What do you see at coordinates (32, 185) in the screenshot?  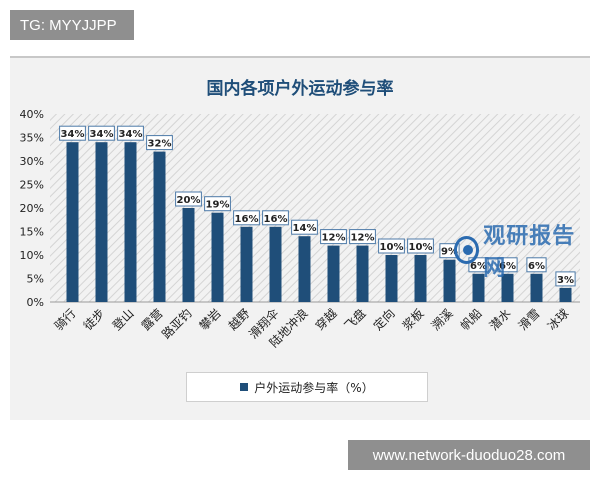 I see `y-tick-label: 25%` at bounding box center [32, 185].